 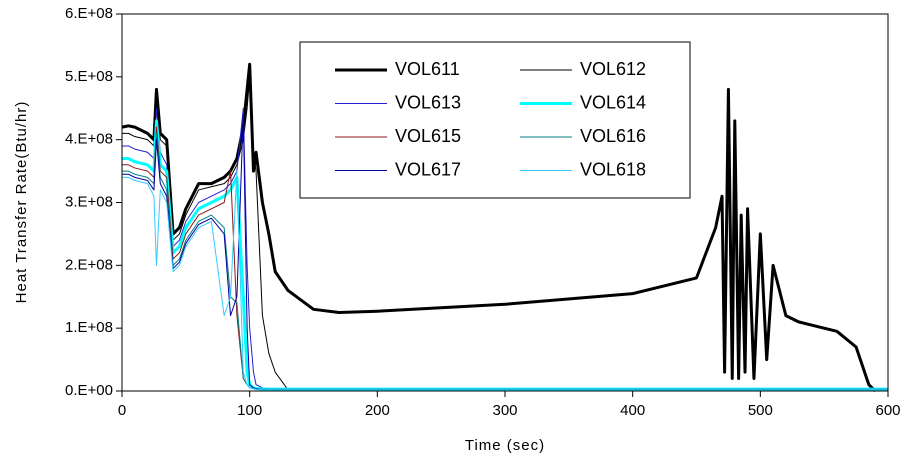 I want to click on legend-label: VOL615, so click(x=428, y=136).